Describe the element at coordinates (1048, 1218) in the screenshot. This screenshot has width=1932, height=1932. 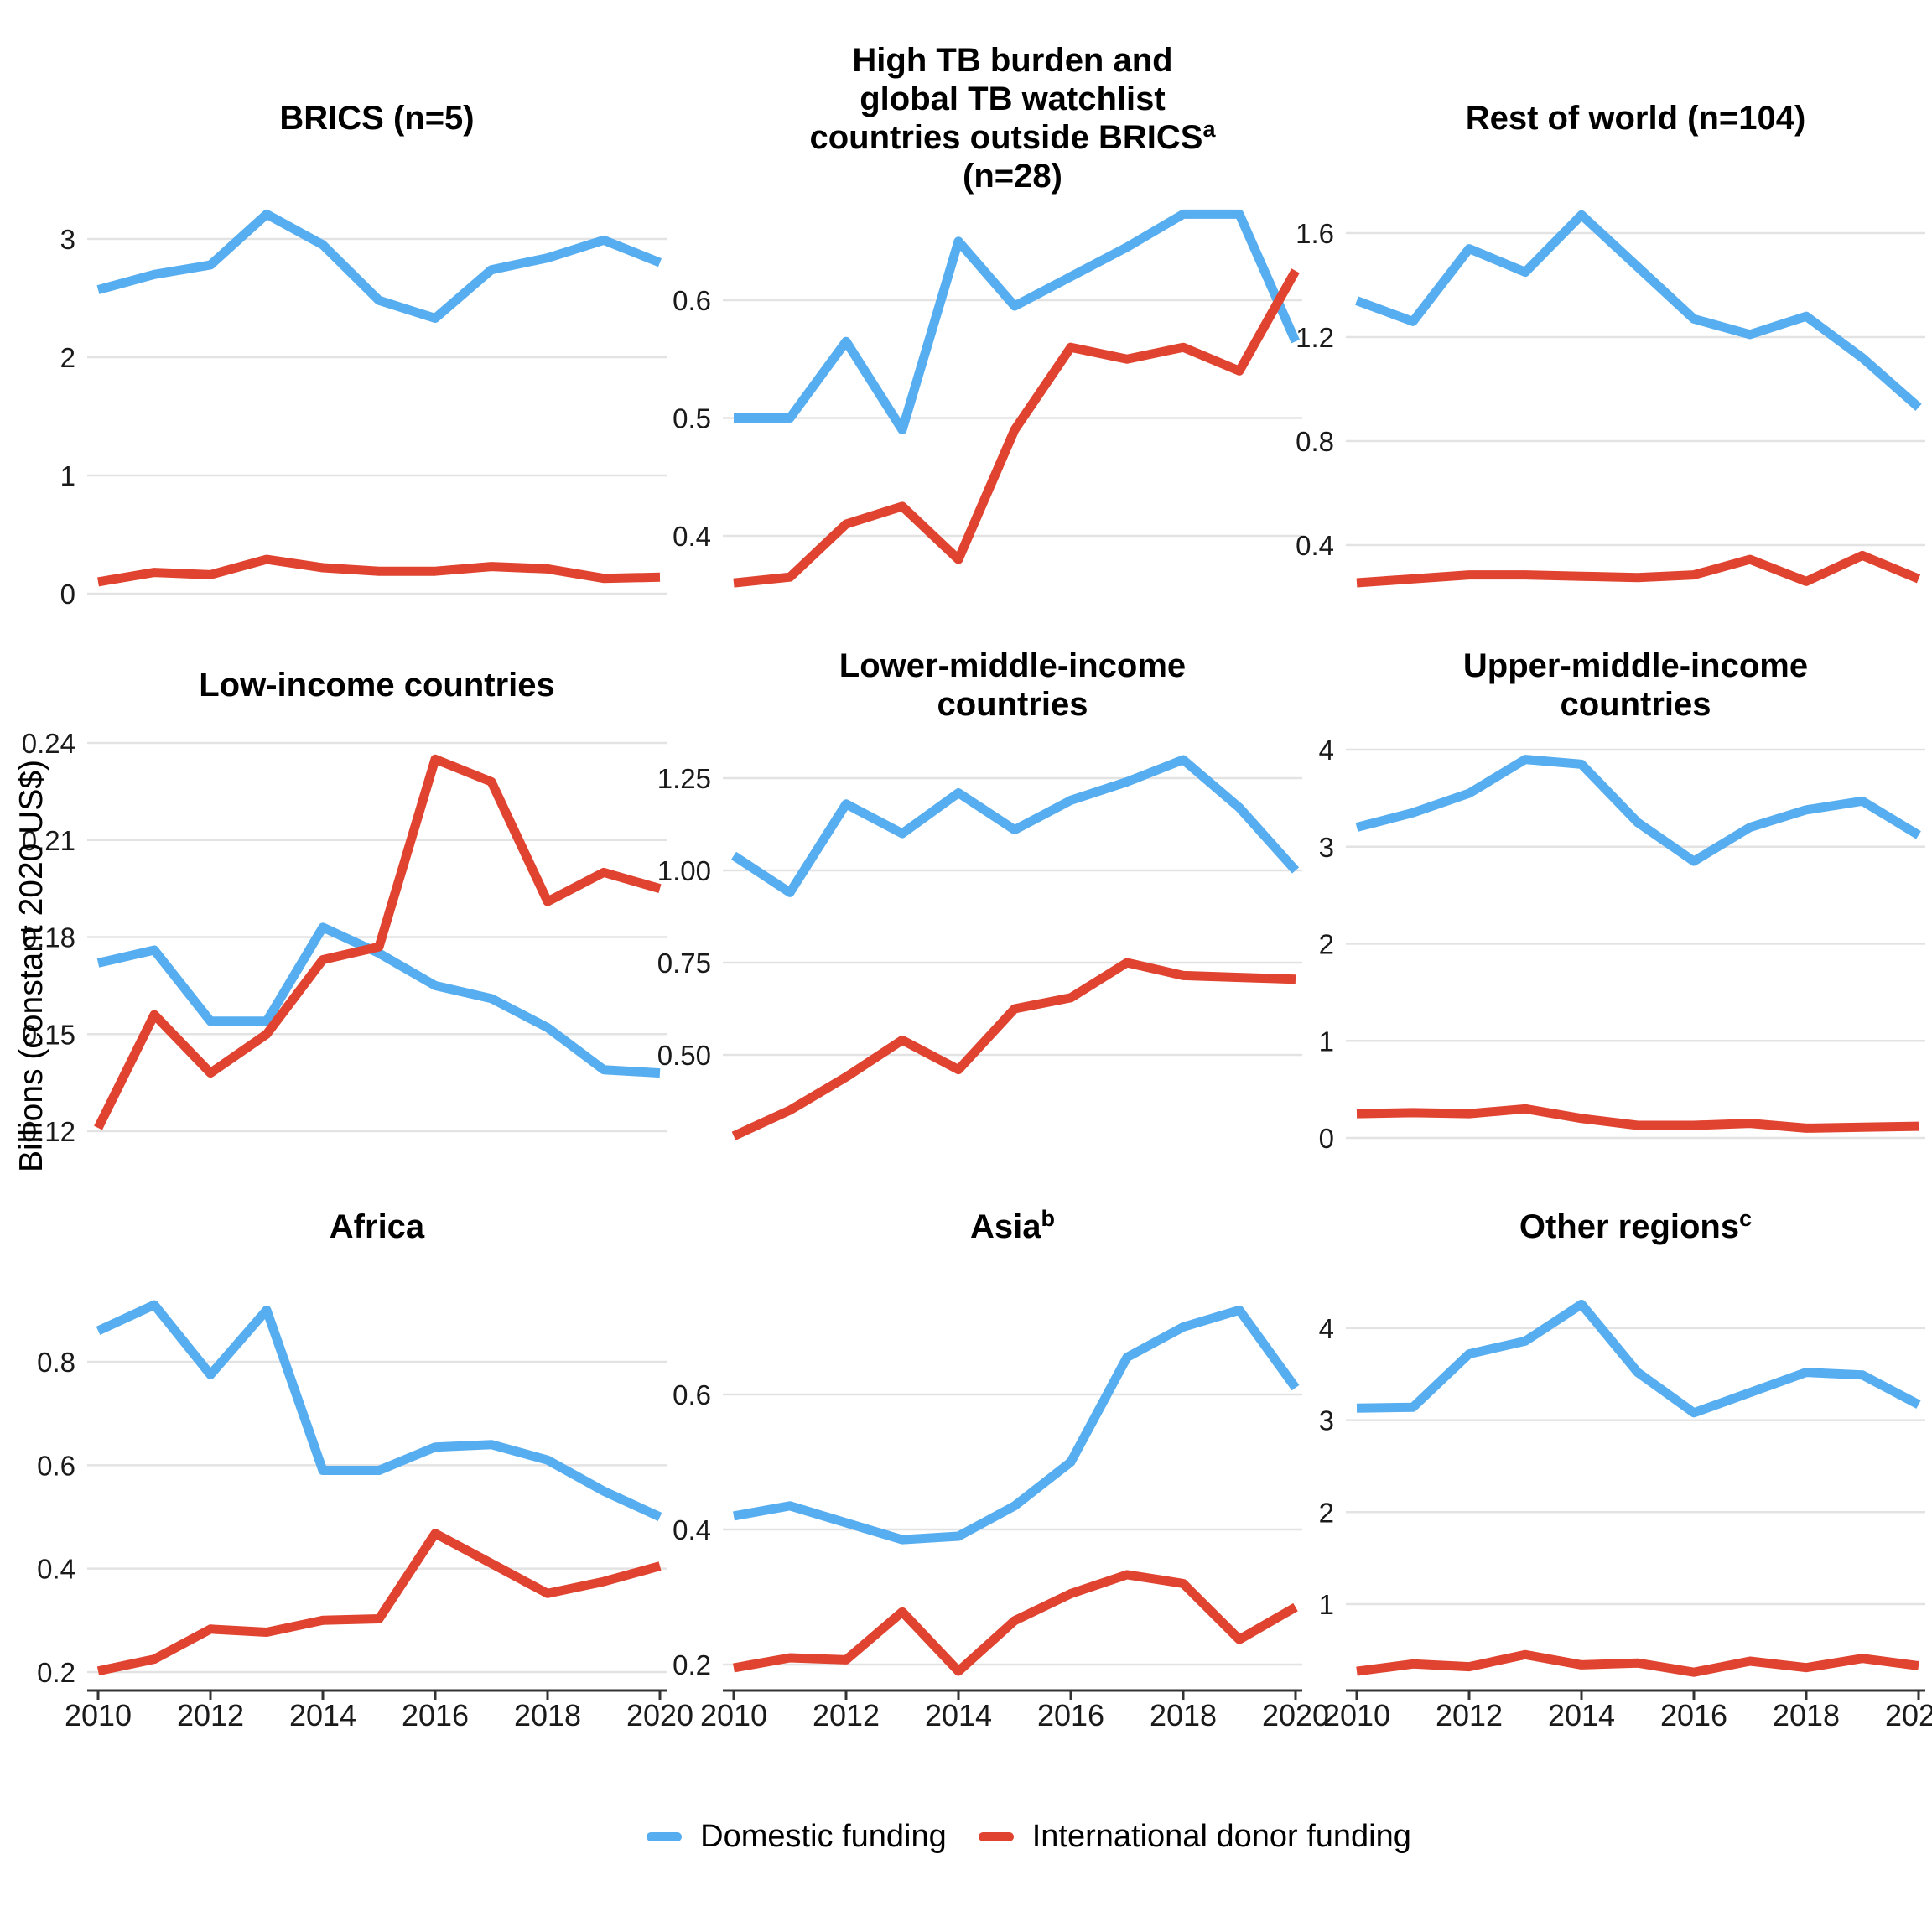
I see `panel-7-title-superscript: b` at that location.